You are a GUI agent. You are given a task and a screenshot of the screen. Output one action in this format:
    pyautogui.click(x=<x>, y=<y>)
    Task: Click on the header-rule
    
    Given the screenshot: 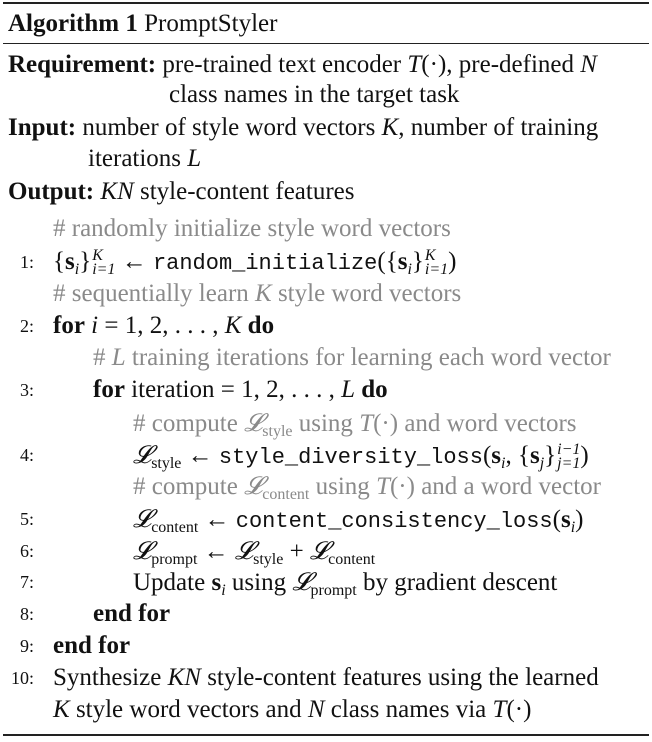 What is the action you would take?
    pyautogui.click(x=326, y=43)
    